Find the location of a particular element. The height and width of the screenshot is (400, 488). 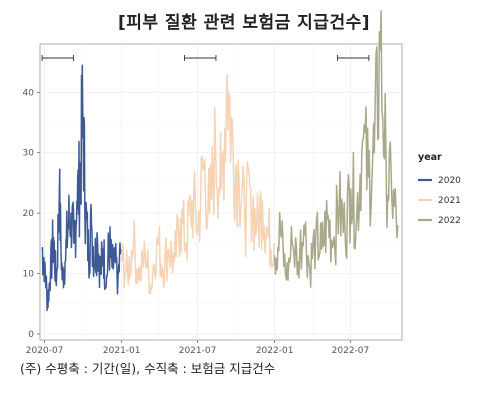

x-tick-label: 2022-07 is located at coordinates (351, 351).